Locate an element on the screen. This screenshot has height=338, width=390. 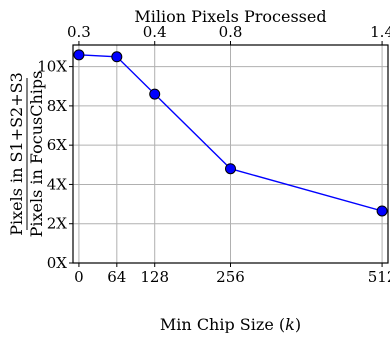
x-tick-label: 64 is located at coordinates (116, 277).